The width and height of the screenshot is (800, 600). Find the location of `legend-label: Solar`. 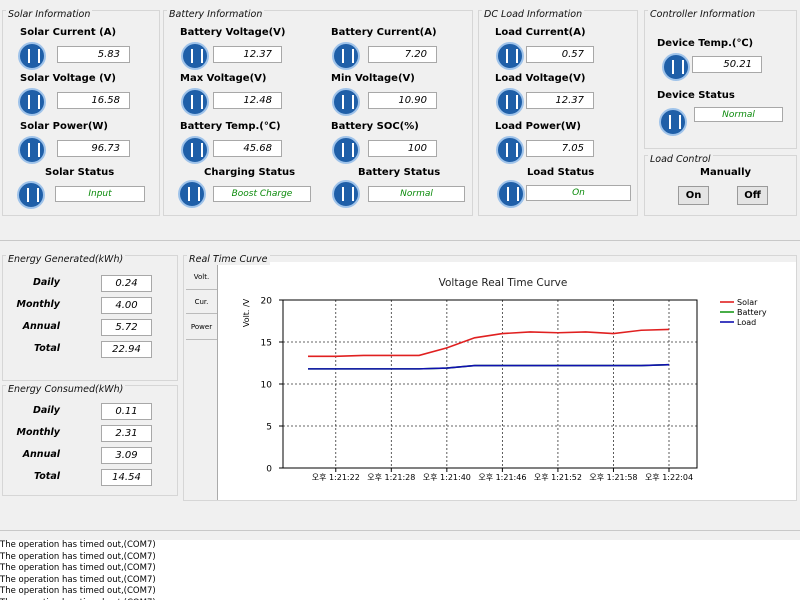

legend-label: Solar is located at coordinates (747, 302).